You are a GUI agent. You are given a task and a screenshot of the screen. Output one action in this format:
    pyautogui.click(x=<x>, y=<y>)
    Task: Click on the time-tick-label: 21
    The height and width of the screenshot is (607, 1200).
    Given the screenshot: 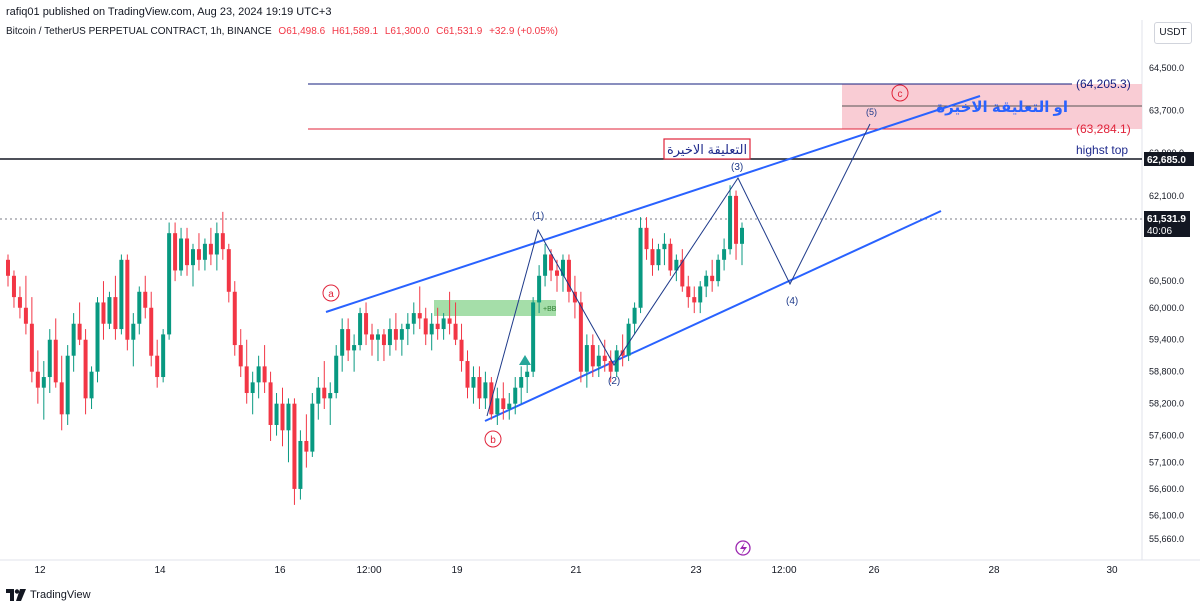 What is the action you would take?
    pyautogui.click(x=576, y=570)
    